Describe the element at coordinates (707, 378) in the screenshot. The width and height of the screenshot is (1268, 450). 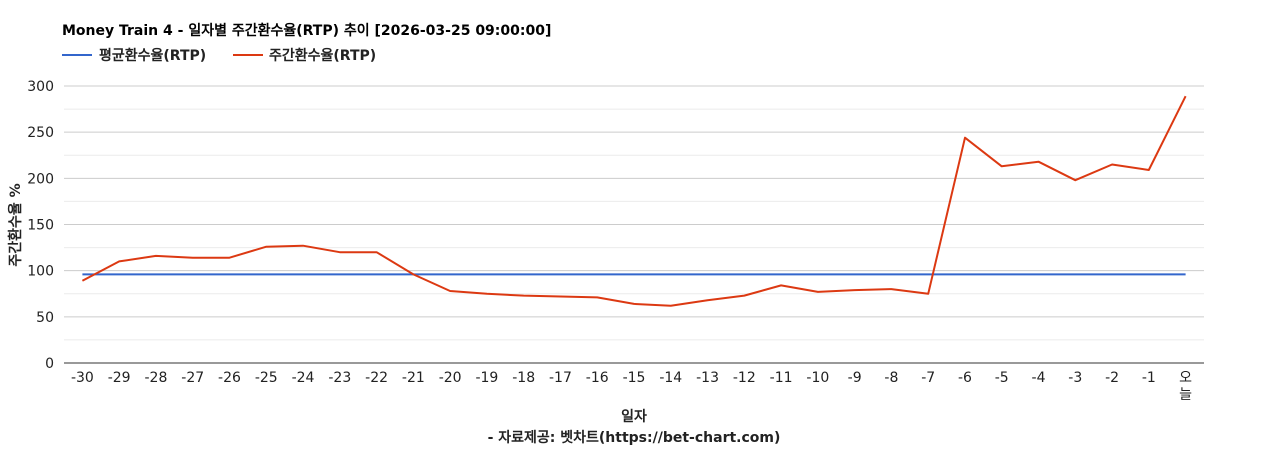
I see `x-tick-label: -13` at that location.